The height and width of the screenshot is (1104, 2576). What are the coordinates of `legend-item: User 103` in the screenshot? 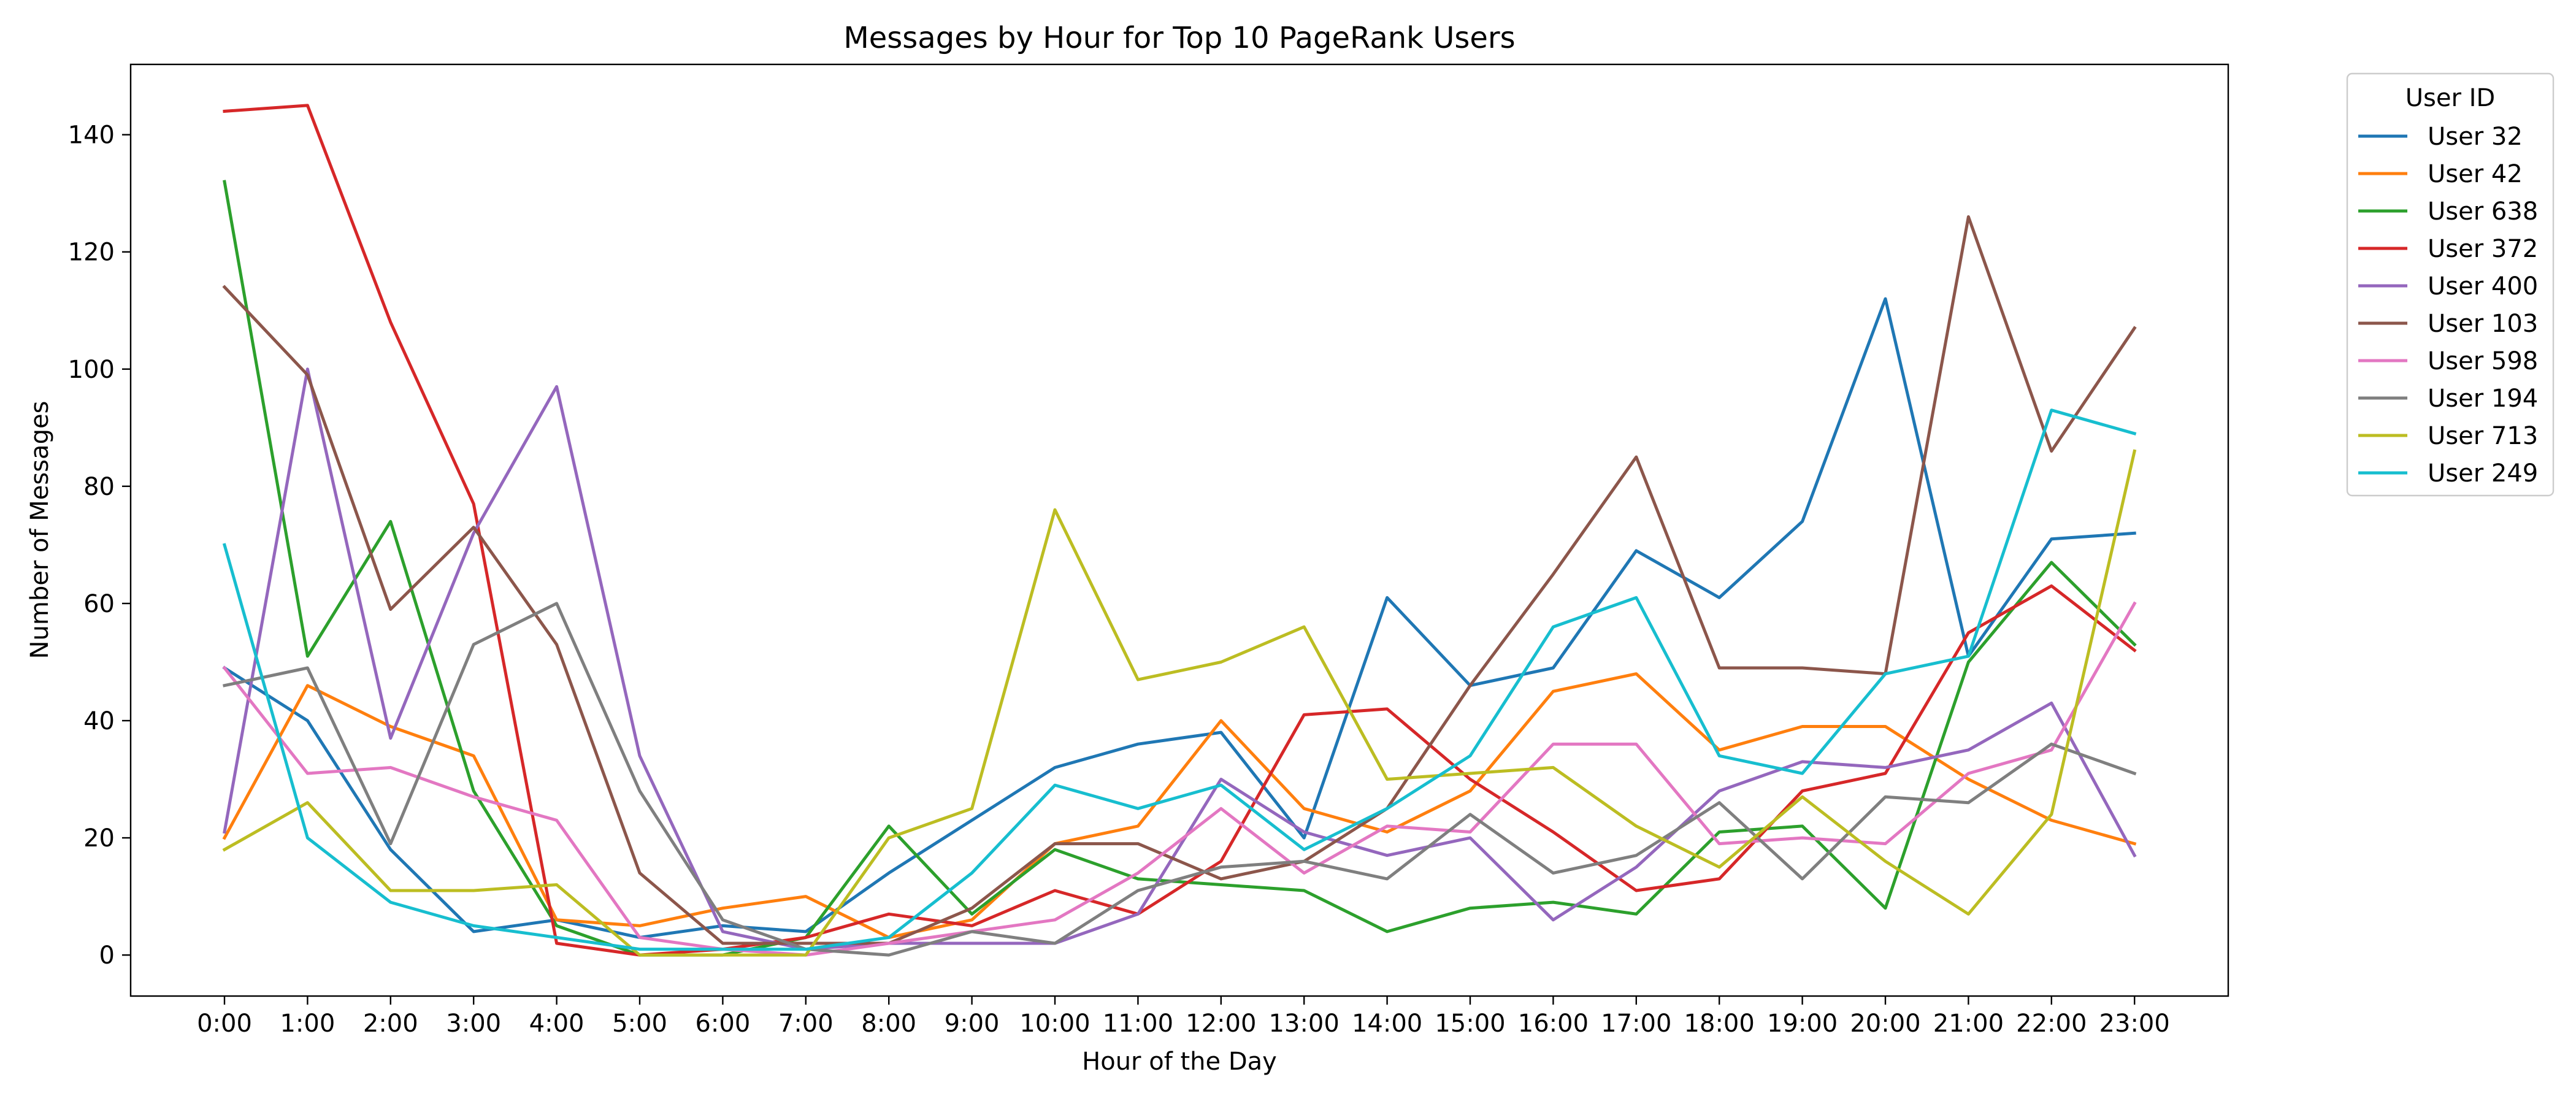 It's located at (2448, 324).